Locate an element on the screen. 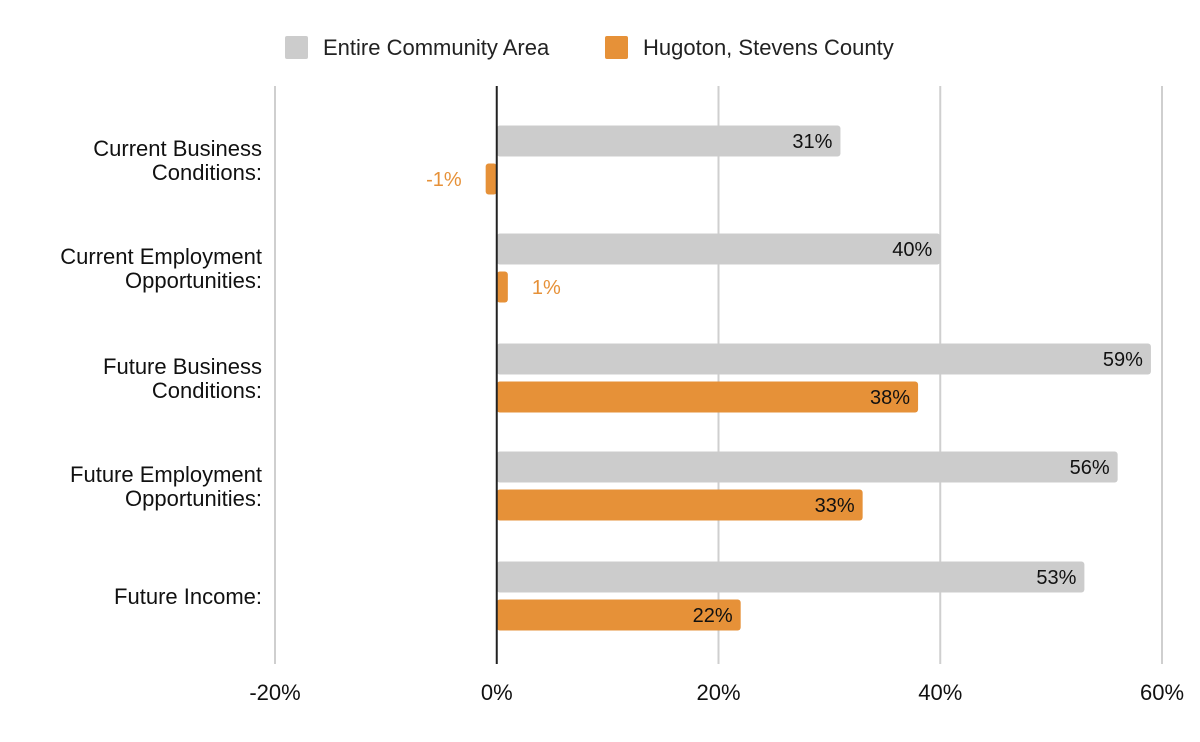  bar-label-s2-c1: -1% is located at coordinates (444, 180).